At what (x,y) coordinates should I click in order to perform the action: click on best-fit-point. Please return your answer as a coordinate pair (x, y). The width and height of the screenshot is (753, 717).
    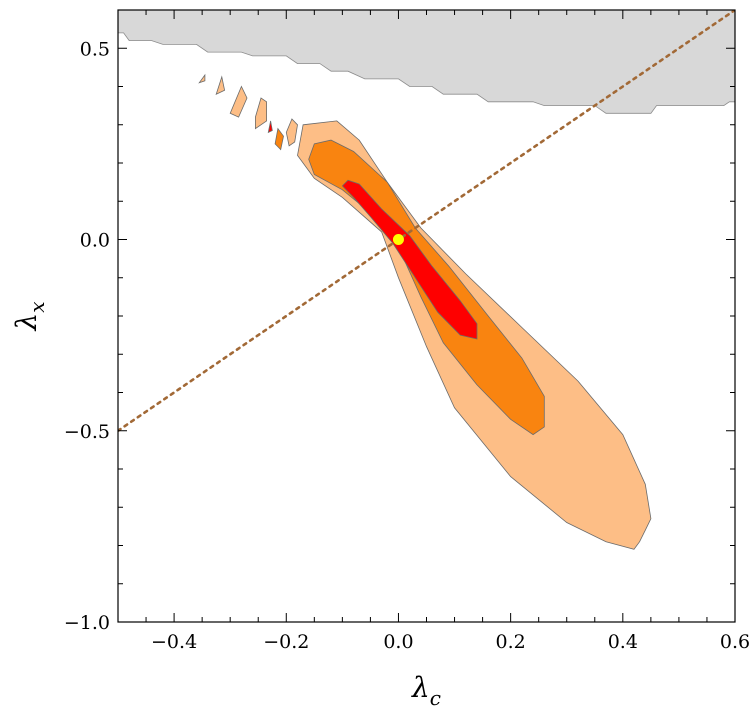
    Looking at the image, I should click on (398, 239).